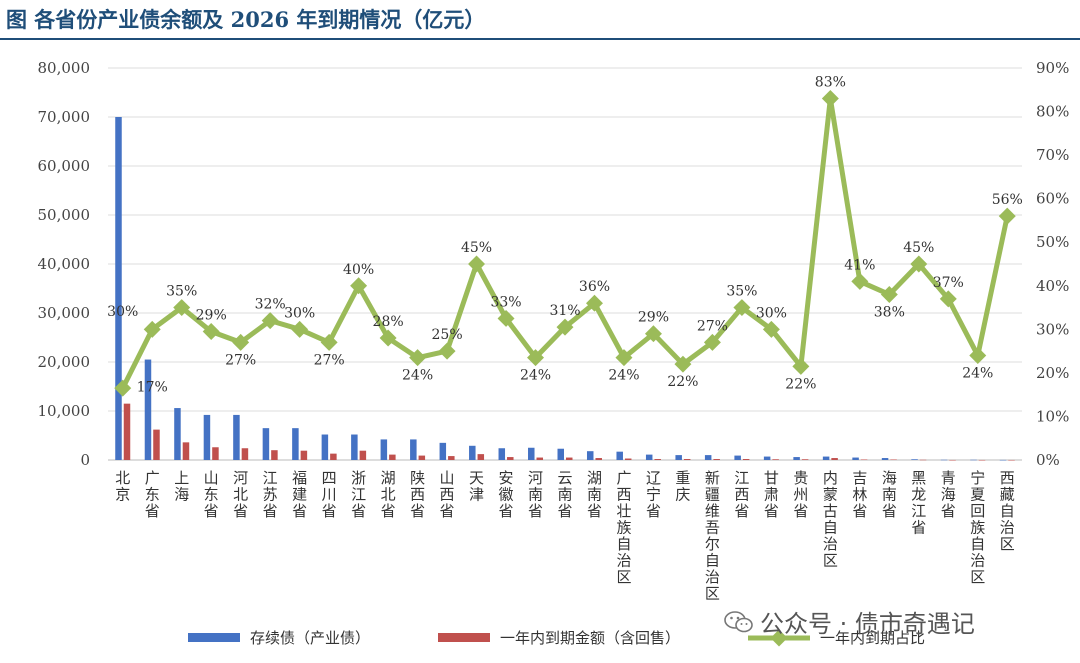 The width and height of the screenshot is (1080, 663). Describe the element at coordinates (64, 362) in the screenshot. I see `left-tick-label: 20,000` at that location.